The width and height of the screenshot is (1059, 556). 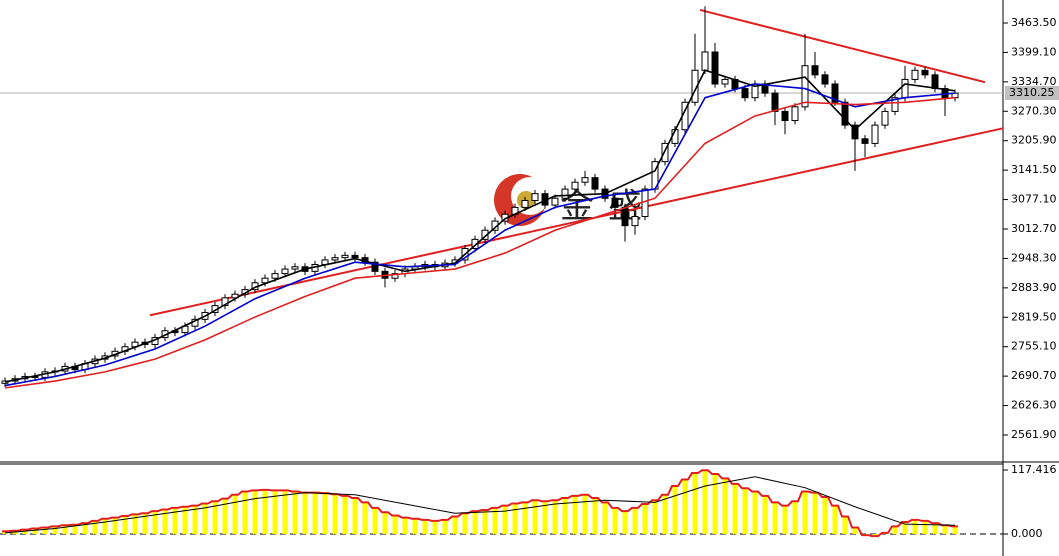 I want to click on price-label: 3310.25, so click(x=1032, y=92).